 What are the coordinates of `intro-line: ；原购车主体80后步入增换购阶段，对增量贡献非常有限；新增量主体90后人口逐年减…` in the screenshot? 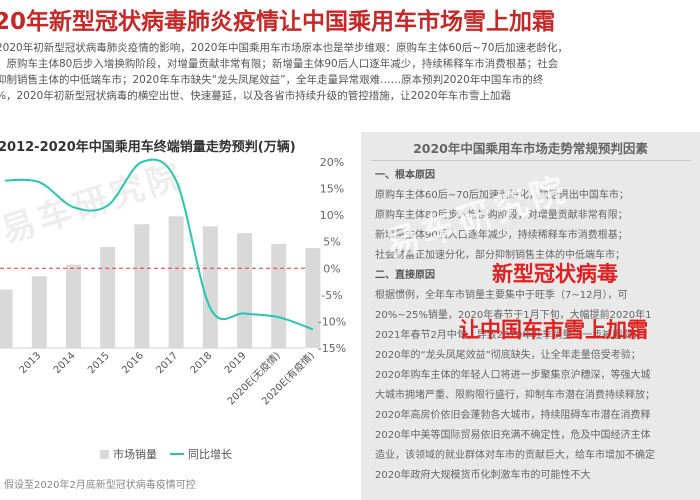 It's located at (279, 64).